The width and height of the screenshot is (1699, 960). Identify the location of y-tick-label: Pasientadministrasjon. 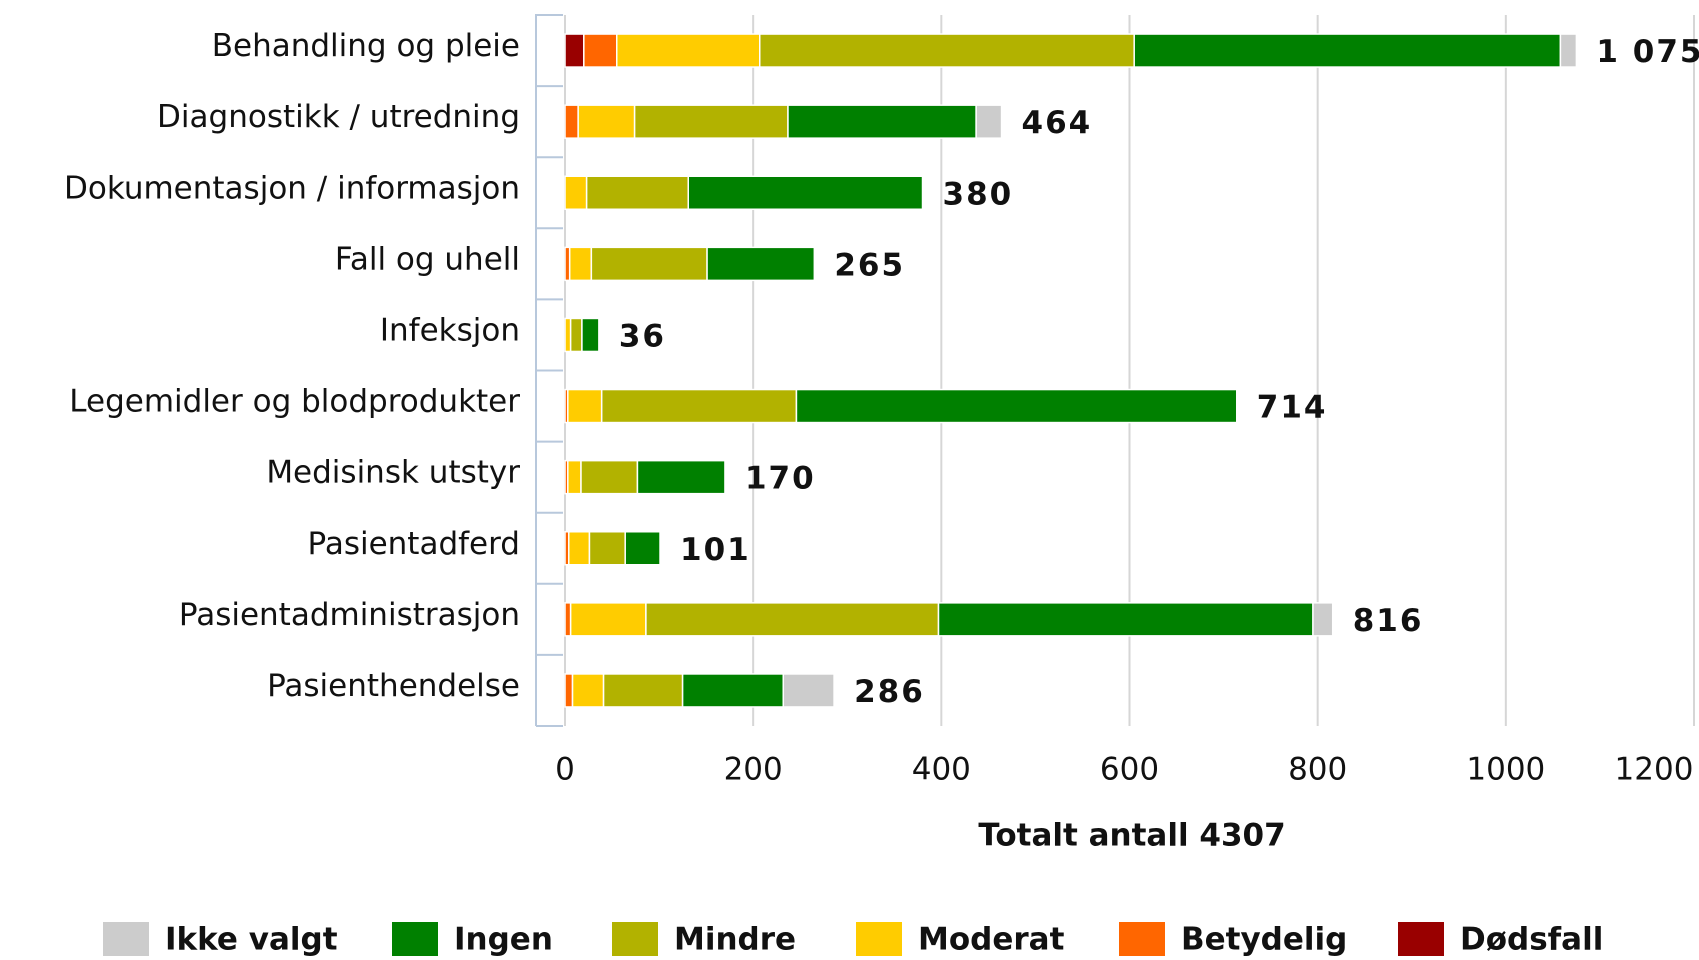
(349, 615).